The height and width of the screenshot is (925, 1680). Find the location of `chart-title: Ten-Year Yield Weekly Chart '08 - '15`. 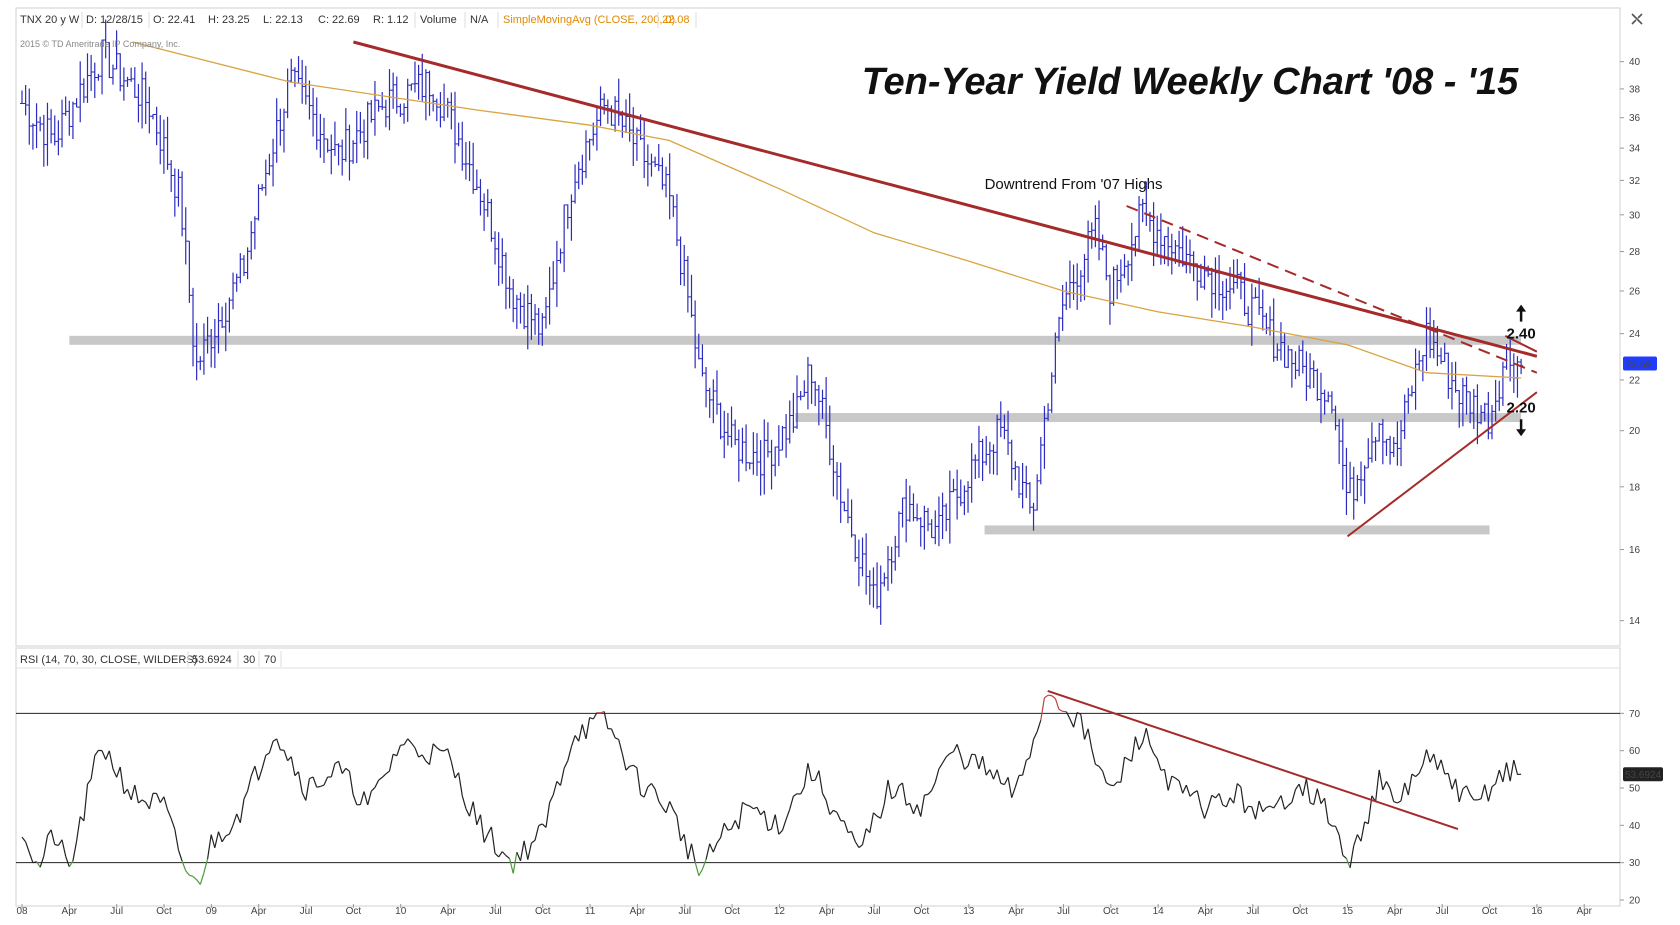

chart-title: Ten-Year Yield Weekly Chart '08 - '15 is located at coordinates (1190, 82).